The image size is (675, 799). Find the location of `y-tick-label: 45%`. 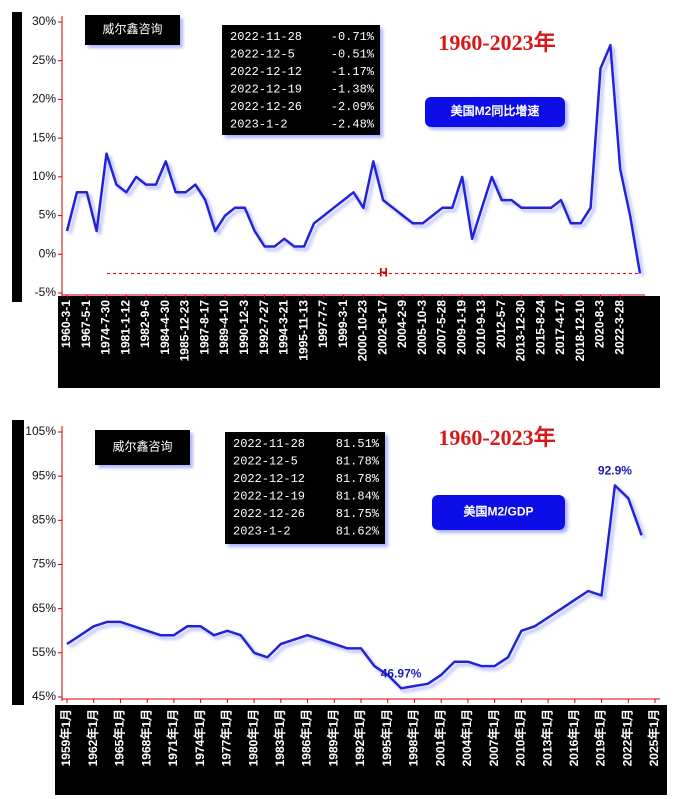

y-tick-label: 45% is located at coordinates (44, 696).